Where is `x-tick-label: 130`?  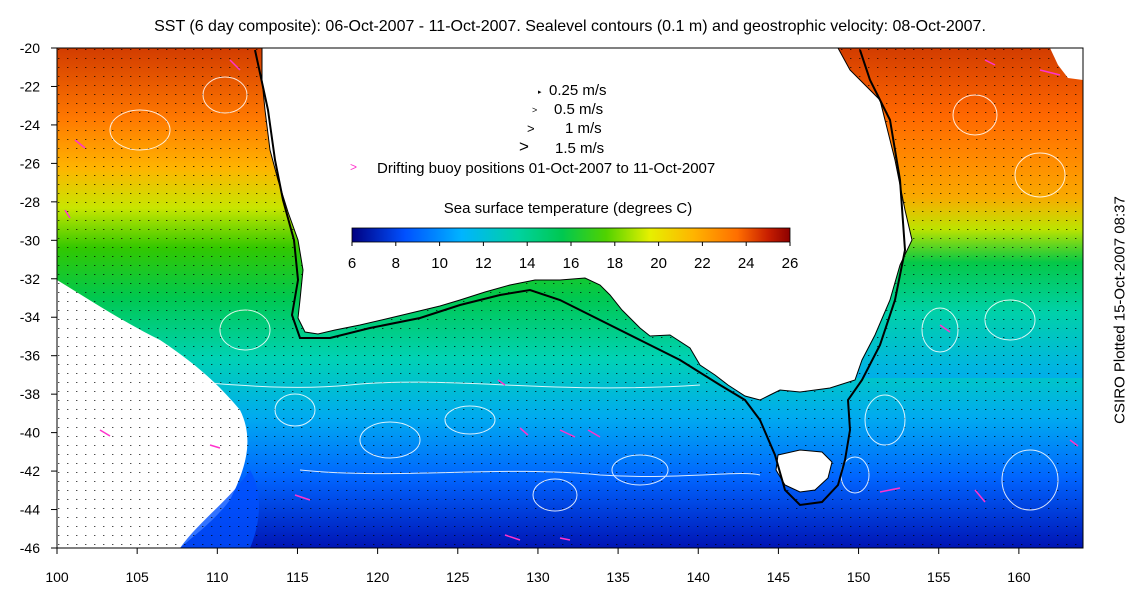
x-tick-label: 130 is located at coordinates (538, 577).